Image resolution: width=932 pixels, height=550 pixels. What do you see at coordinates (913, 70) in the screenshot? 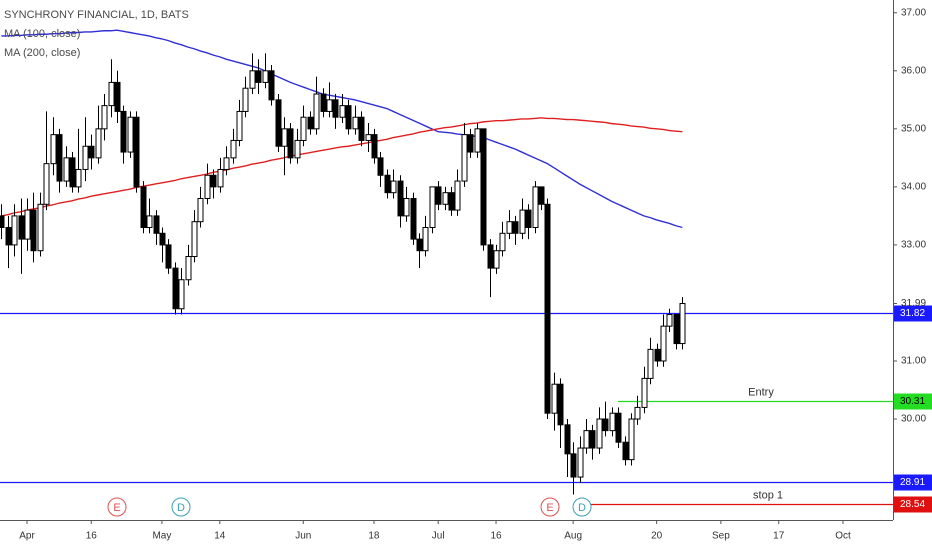
I see `y-tick-label: 36.00` at bounding box center [913, 70].